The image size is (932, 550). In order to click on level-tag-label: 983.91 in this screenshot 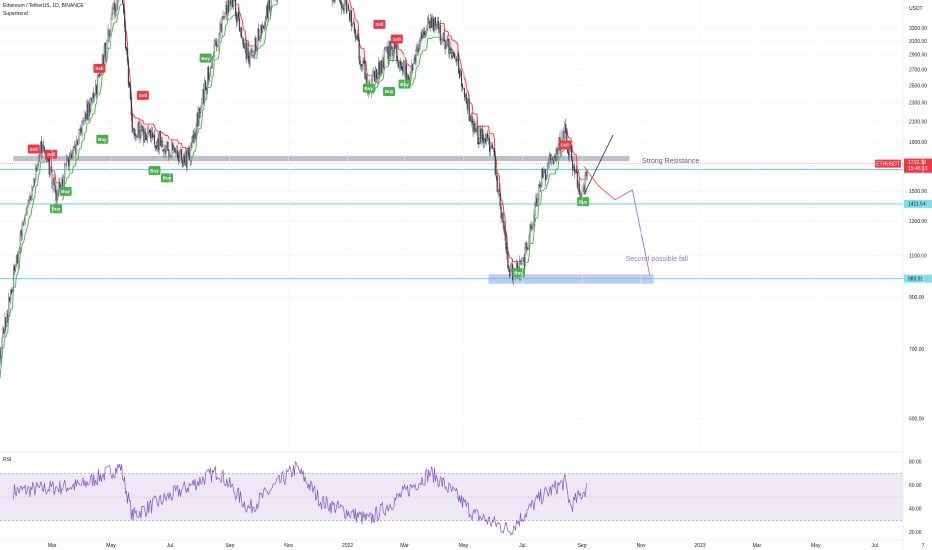, I will do `click(916, 279)`.